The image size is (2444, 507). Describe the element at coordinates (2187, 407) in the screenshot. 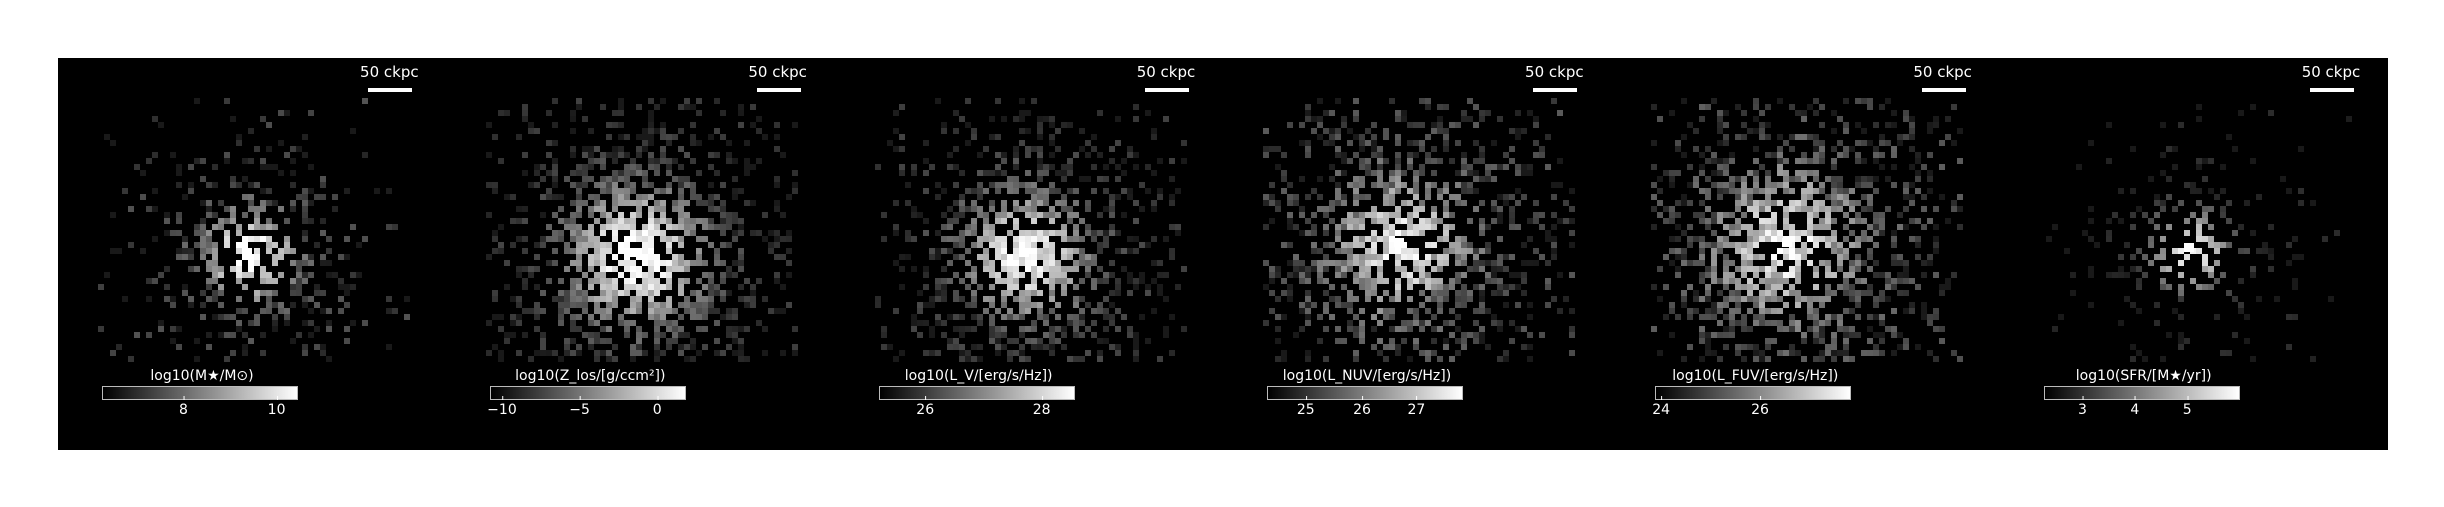

I see `colorbar-tick-label: 5` at that location.